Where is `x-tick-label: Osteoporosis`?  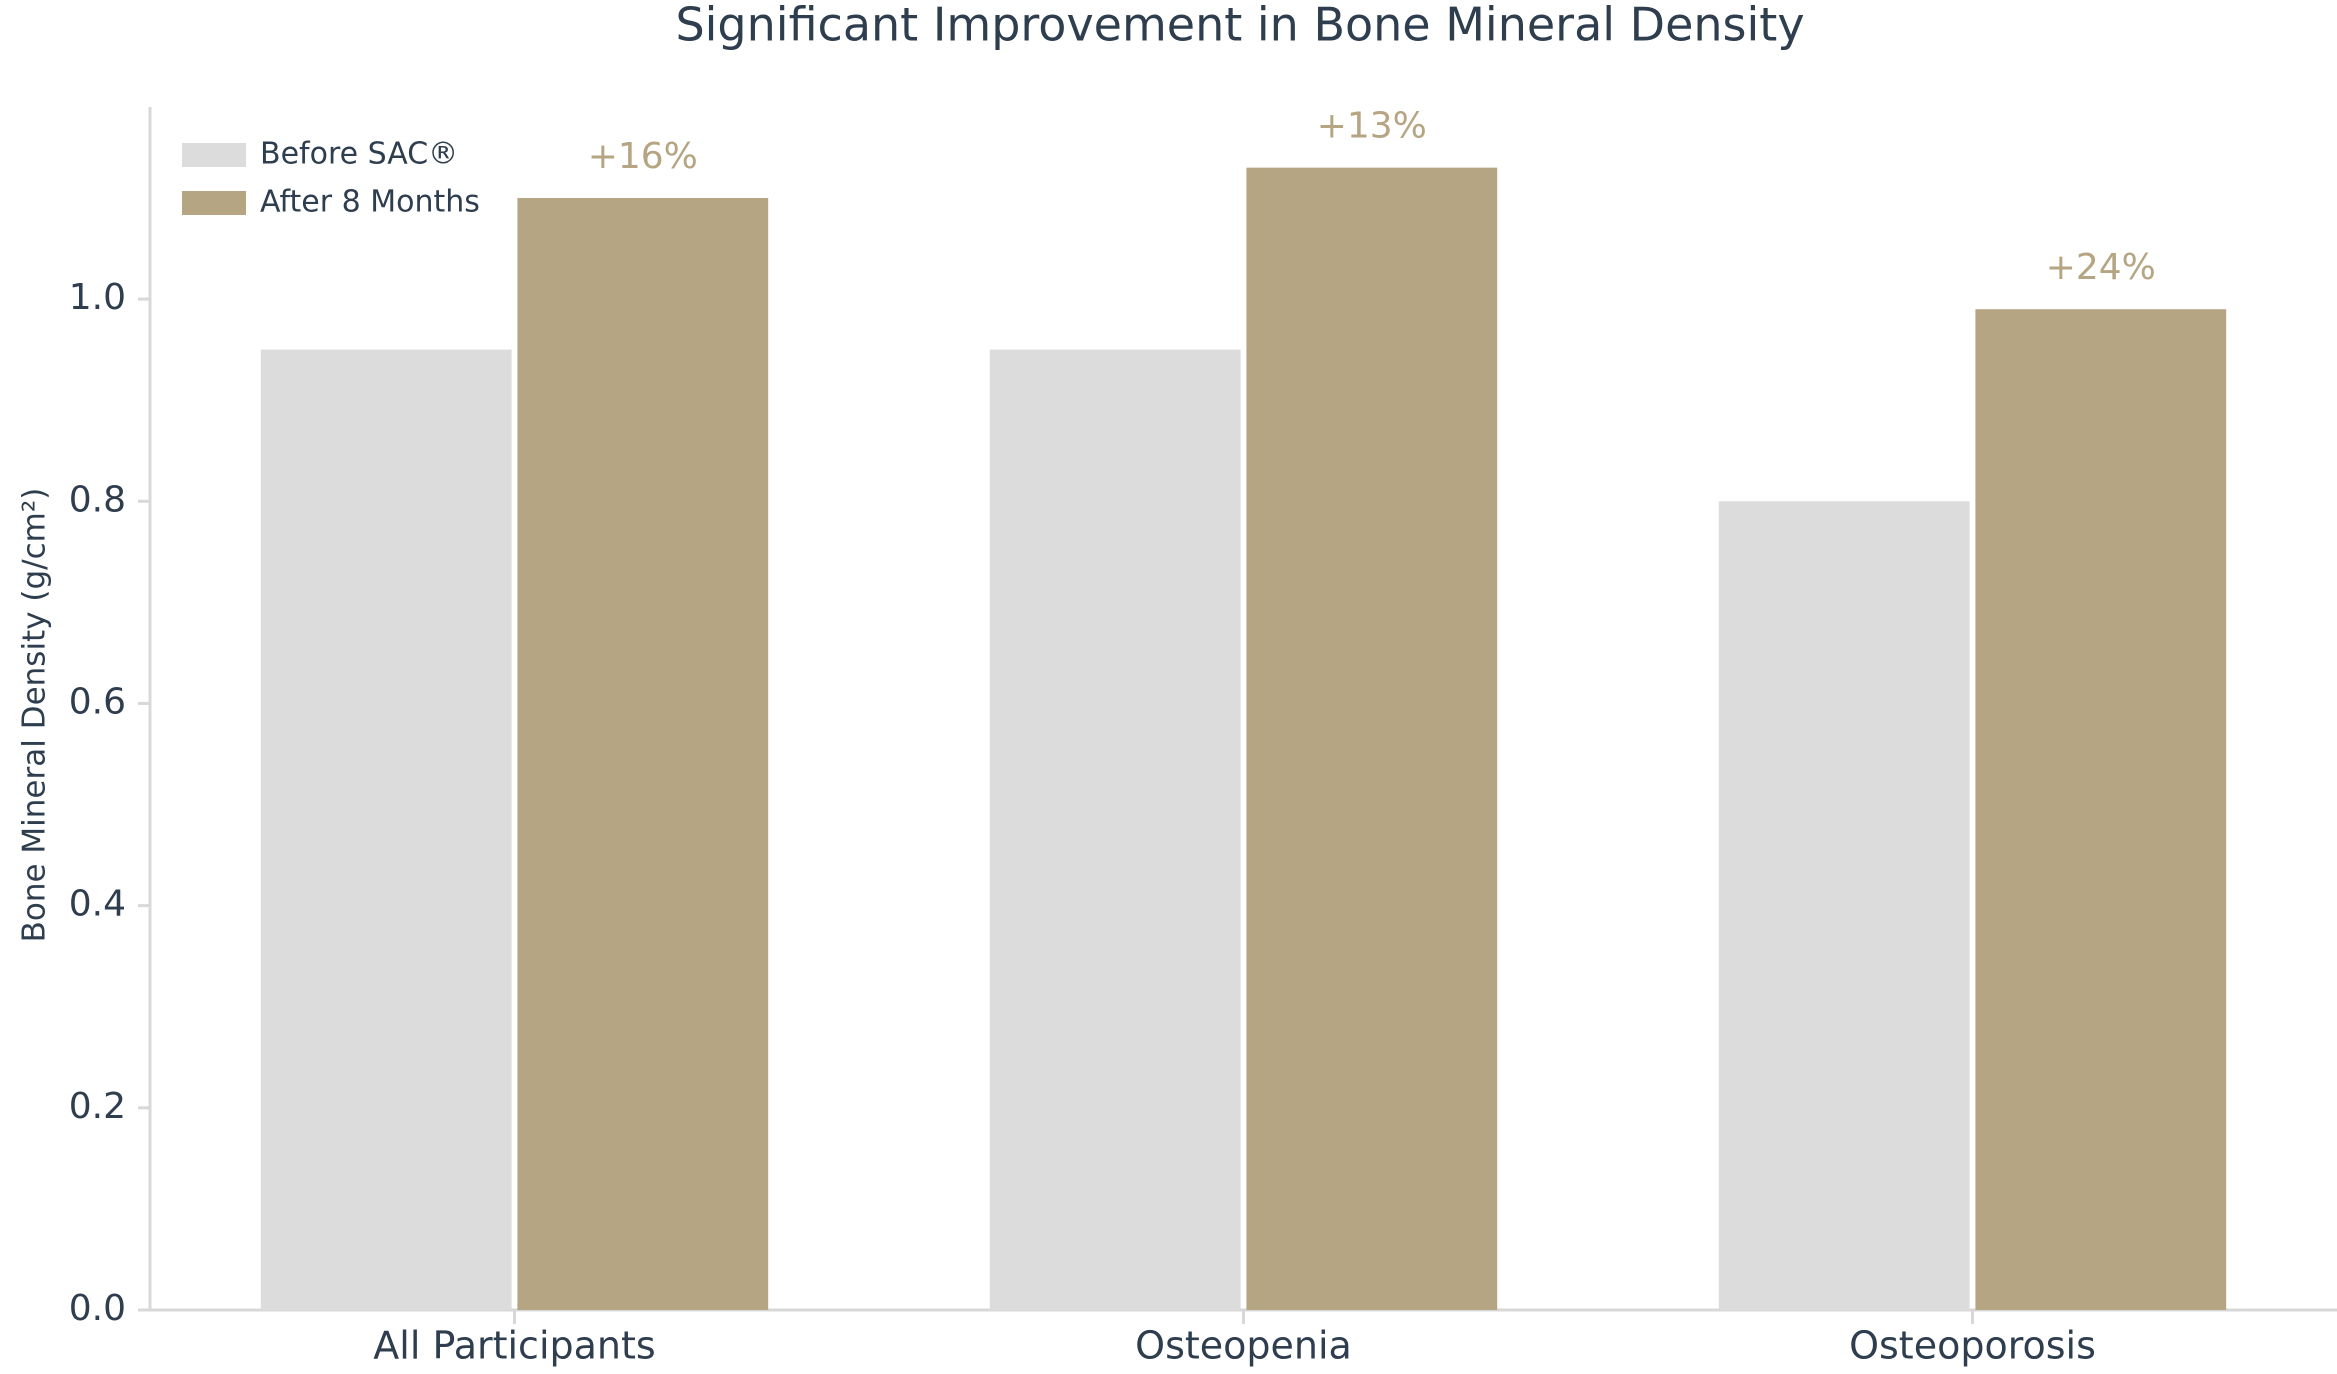
x-tick-label: Osteoporosis is located at coordinates (1972, 1346).